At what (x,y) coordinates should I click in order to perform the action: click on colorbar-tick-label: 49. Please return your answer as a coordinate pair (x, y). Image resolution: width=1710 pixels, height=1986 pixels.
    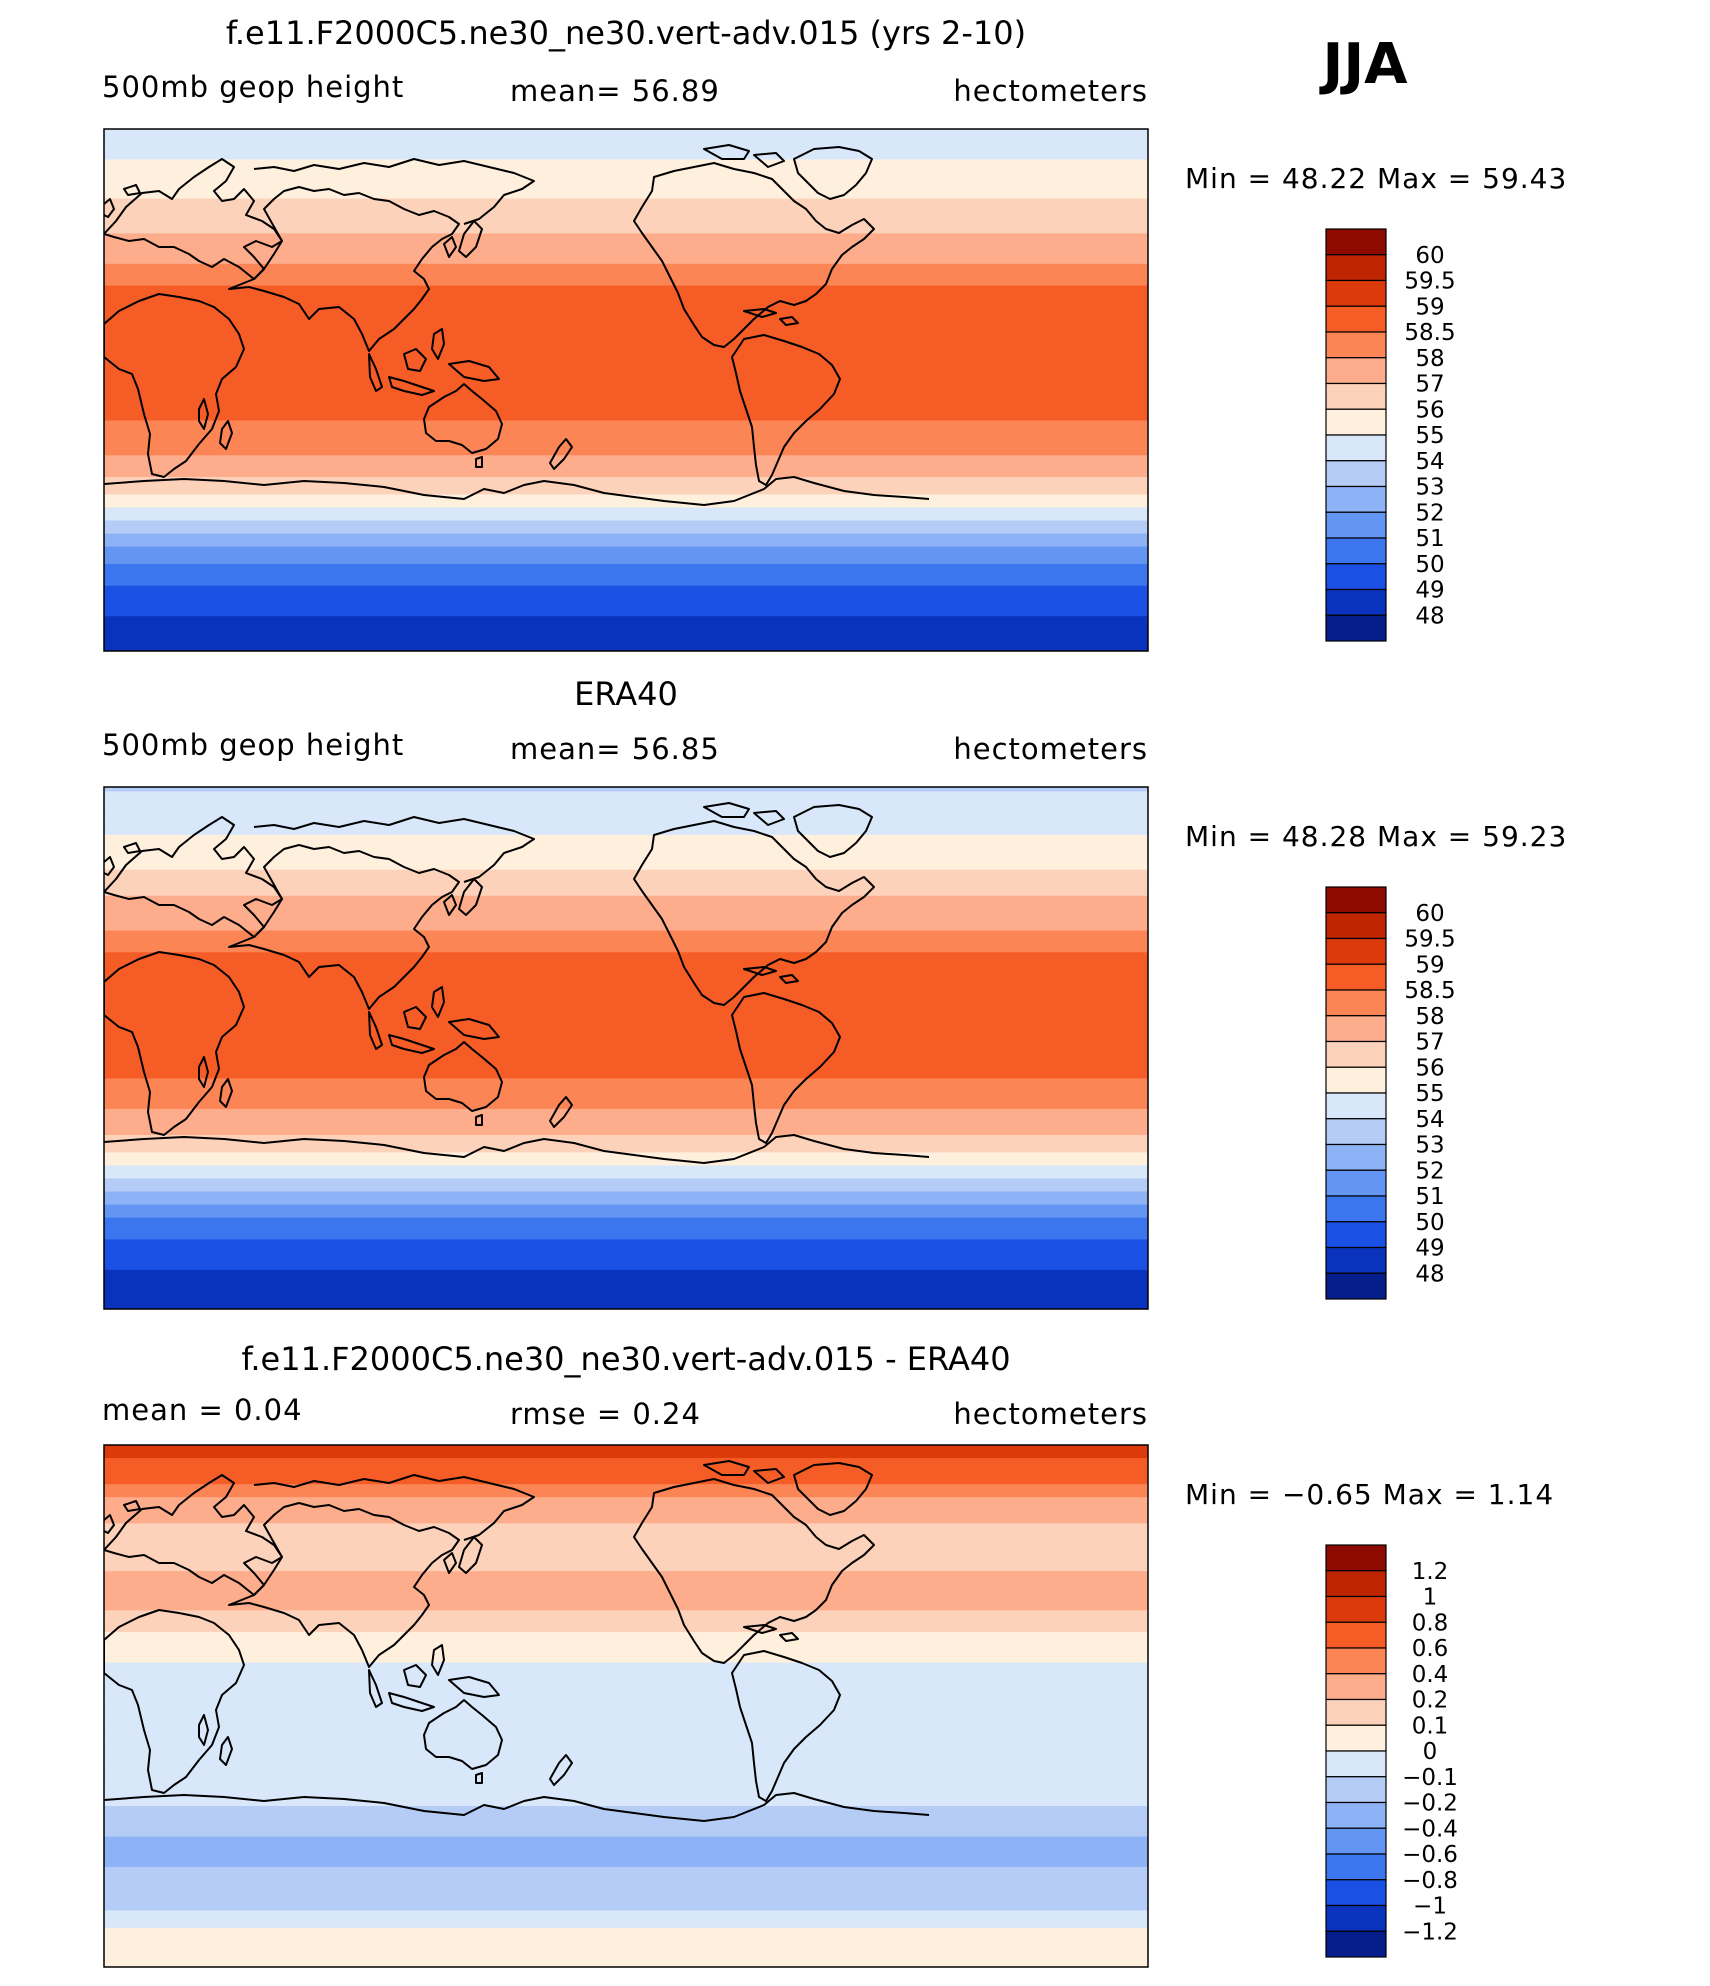
    Looking at the image, I should click on (1429, 1249).